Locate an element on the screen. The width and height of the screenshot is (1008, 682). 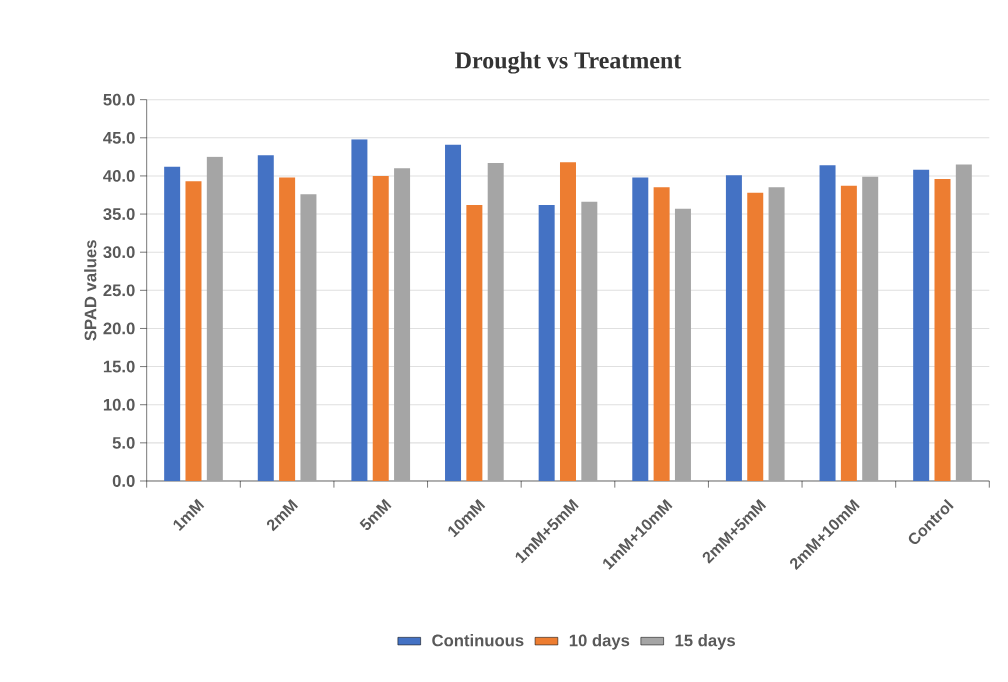
y-tick-label: 10.0 is located at coordinates (119, 404).